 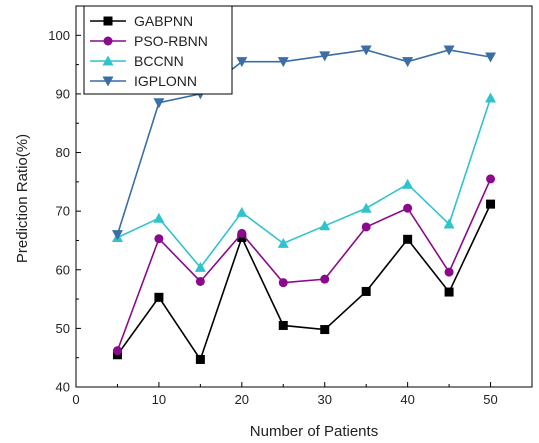 What do you see at coordinates (63, 93) in the screenshot?
I see `y-tick-label: 90` at bounding box center [63, 93].